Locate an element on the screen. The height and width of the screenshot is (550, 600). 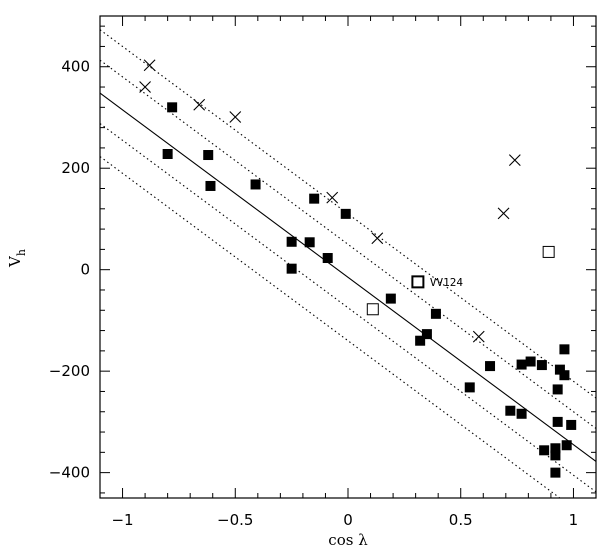
y-axis-label: Vh is located at coordinates (17, 258).